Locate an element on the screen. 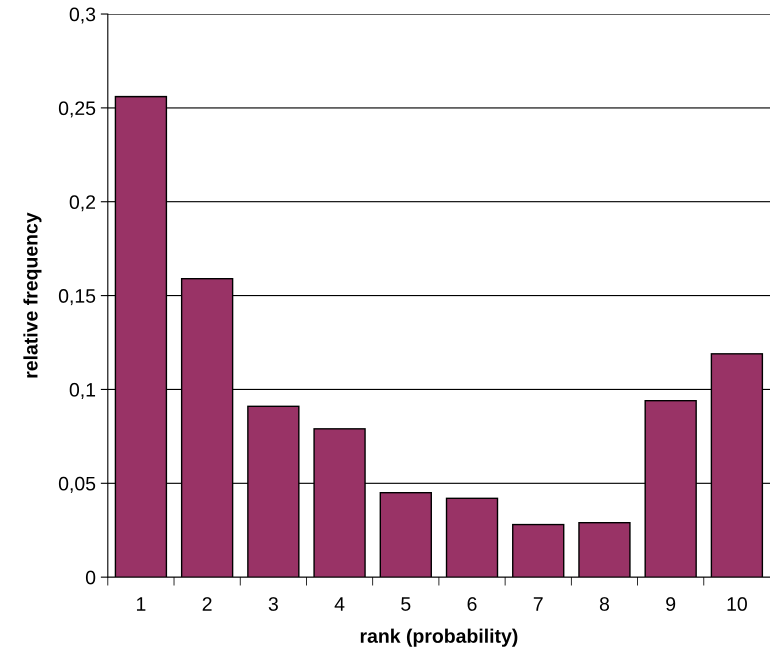 The width and height of the screenshot is (770, 668). x-tick-label: 8 is located at coordinates (605, 604).